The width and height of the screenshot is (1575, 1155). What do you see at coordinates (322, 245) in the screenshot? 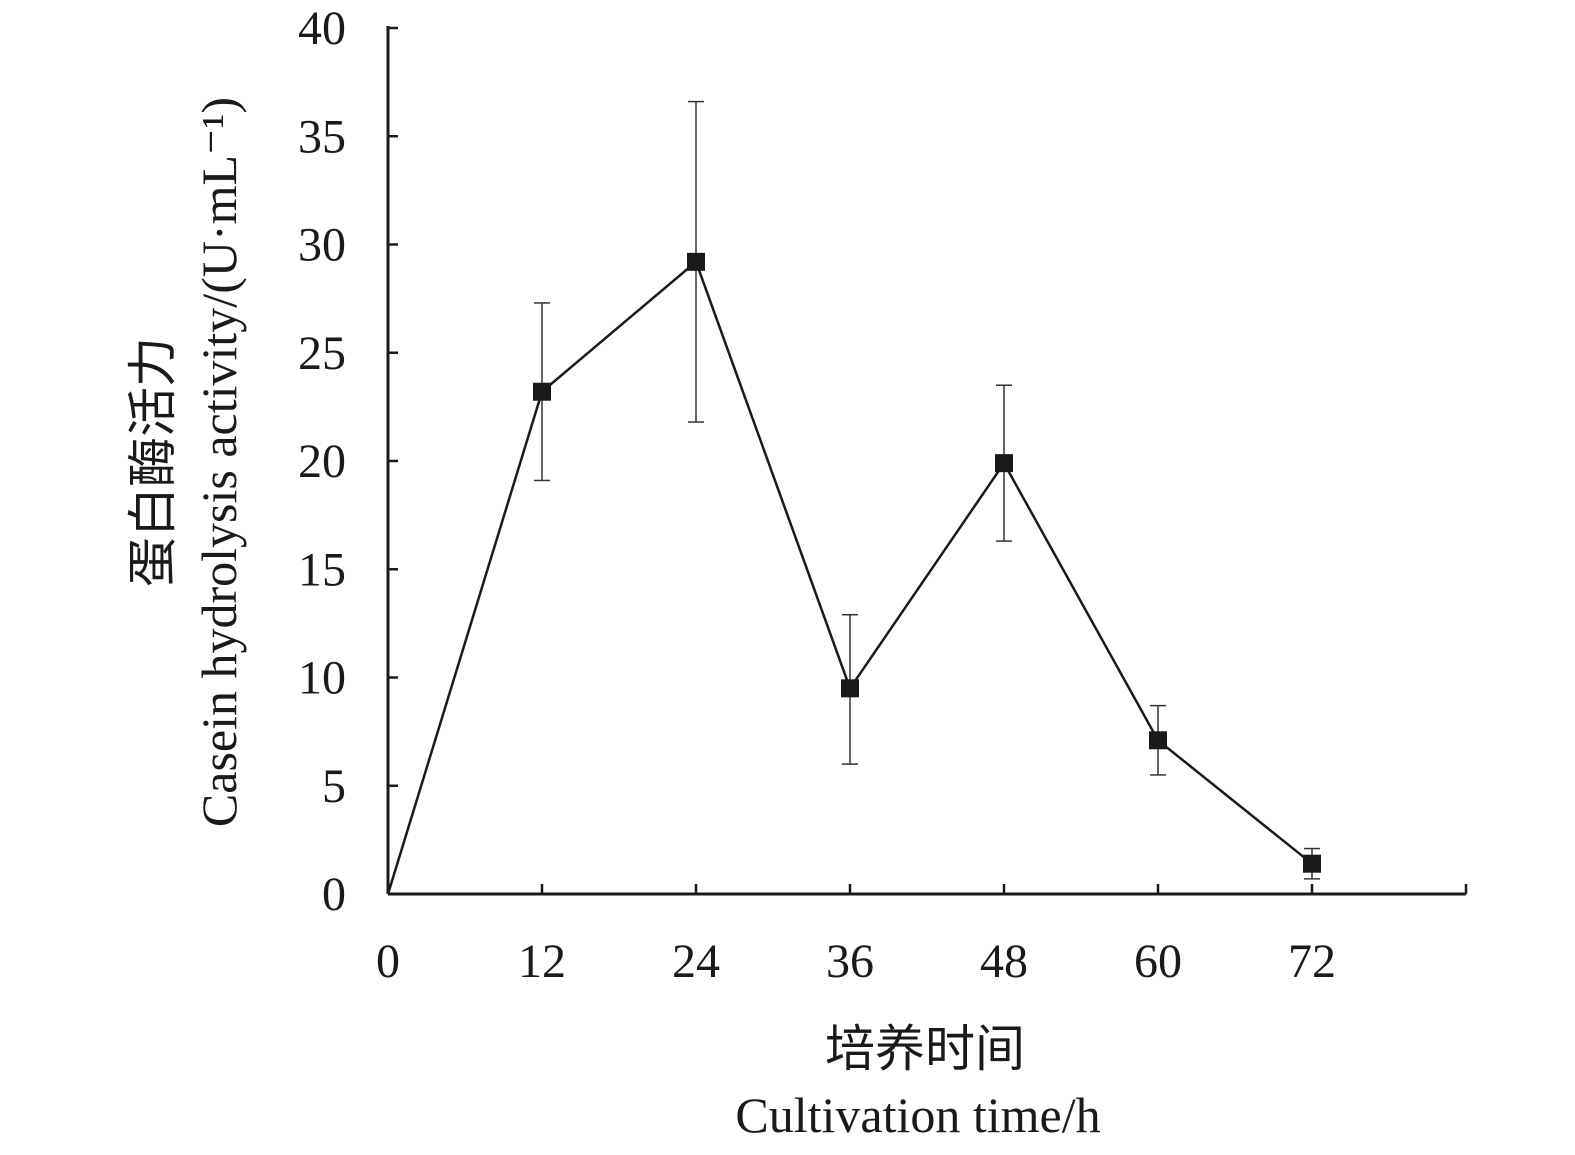
I see `y-tick-label: 30` at bounding box center [322, 245].